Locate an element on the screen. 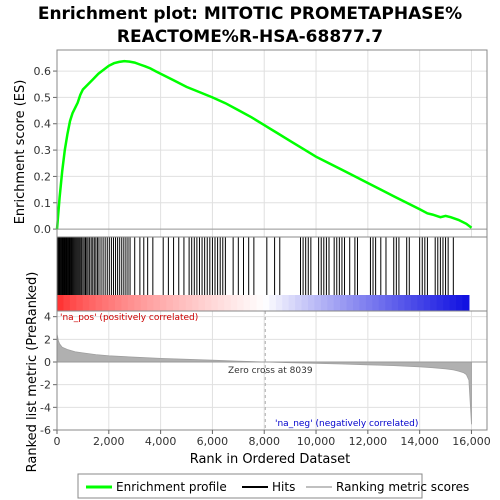 The image size is (500, 500). legend-label-enrichment-profile: Enrichment profile is located at coordinates (171, 487).